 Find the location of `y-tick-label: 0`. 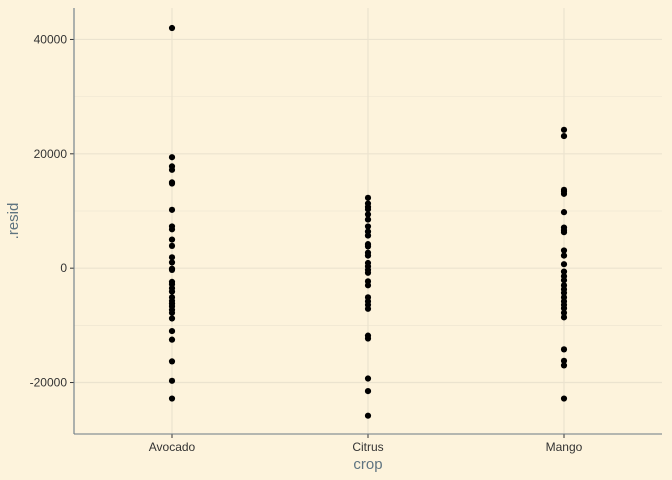

y-tick-label: 0 is located at coordinates (63, 268).